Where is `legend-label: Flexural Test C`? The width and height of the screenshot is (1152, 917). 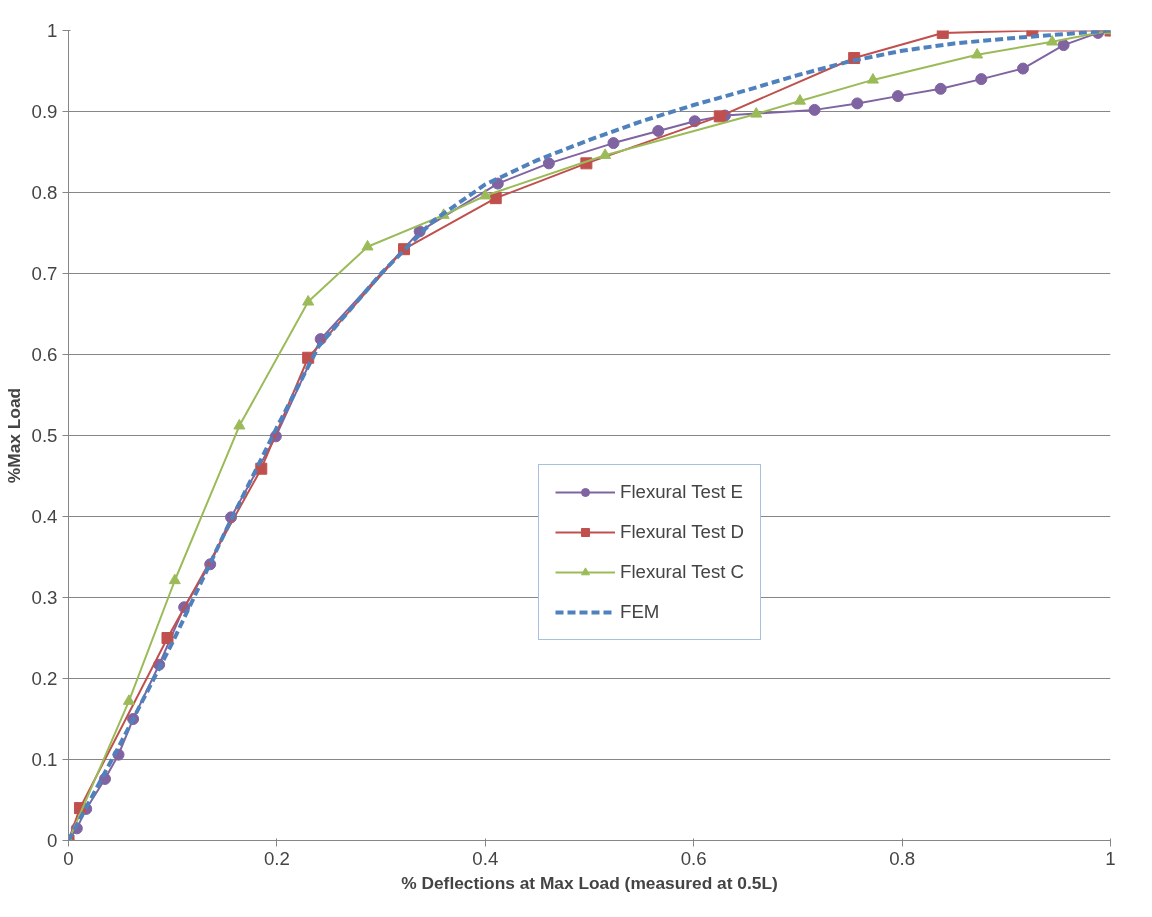
legend-label: Flexural Test C is located at coordinates (682, 572).